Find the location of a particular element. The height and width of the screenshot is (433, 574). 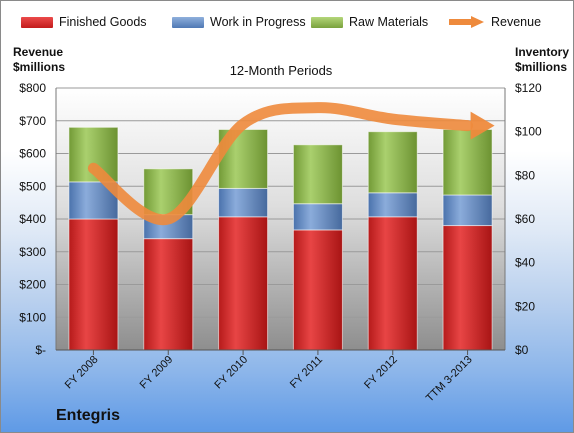

right-tick-label: $100 is located at coordinates (528, 132).